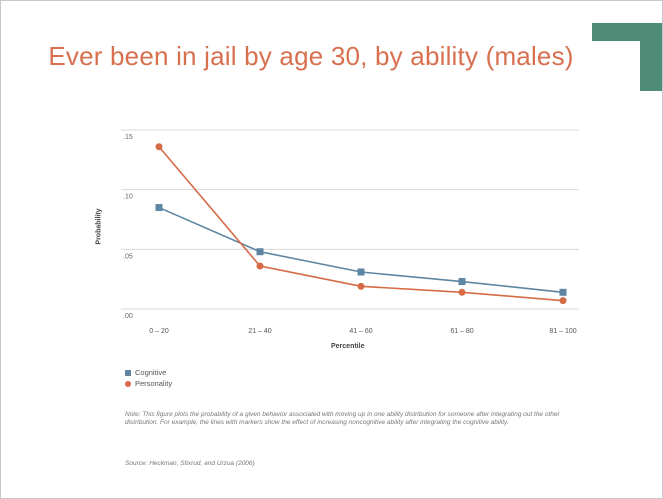 The width and height of the screenshot is (663, 499). What do you see at coordinates (348, 346) in the screenshot?
I see `x-axis-label: Percentile` at bounding box center [348, 346].